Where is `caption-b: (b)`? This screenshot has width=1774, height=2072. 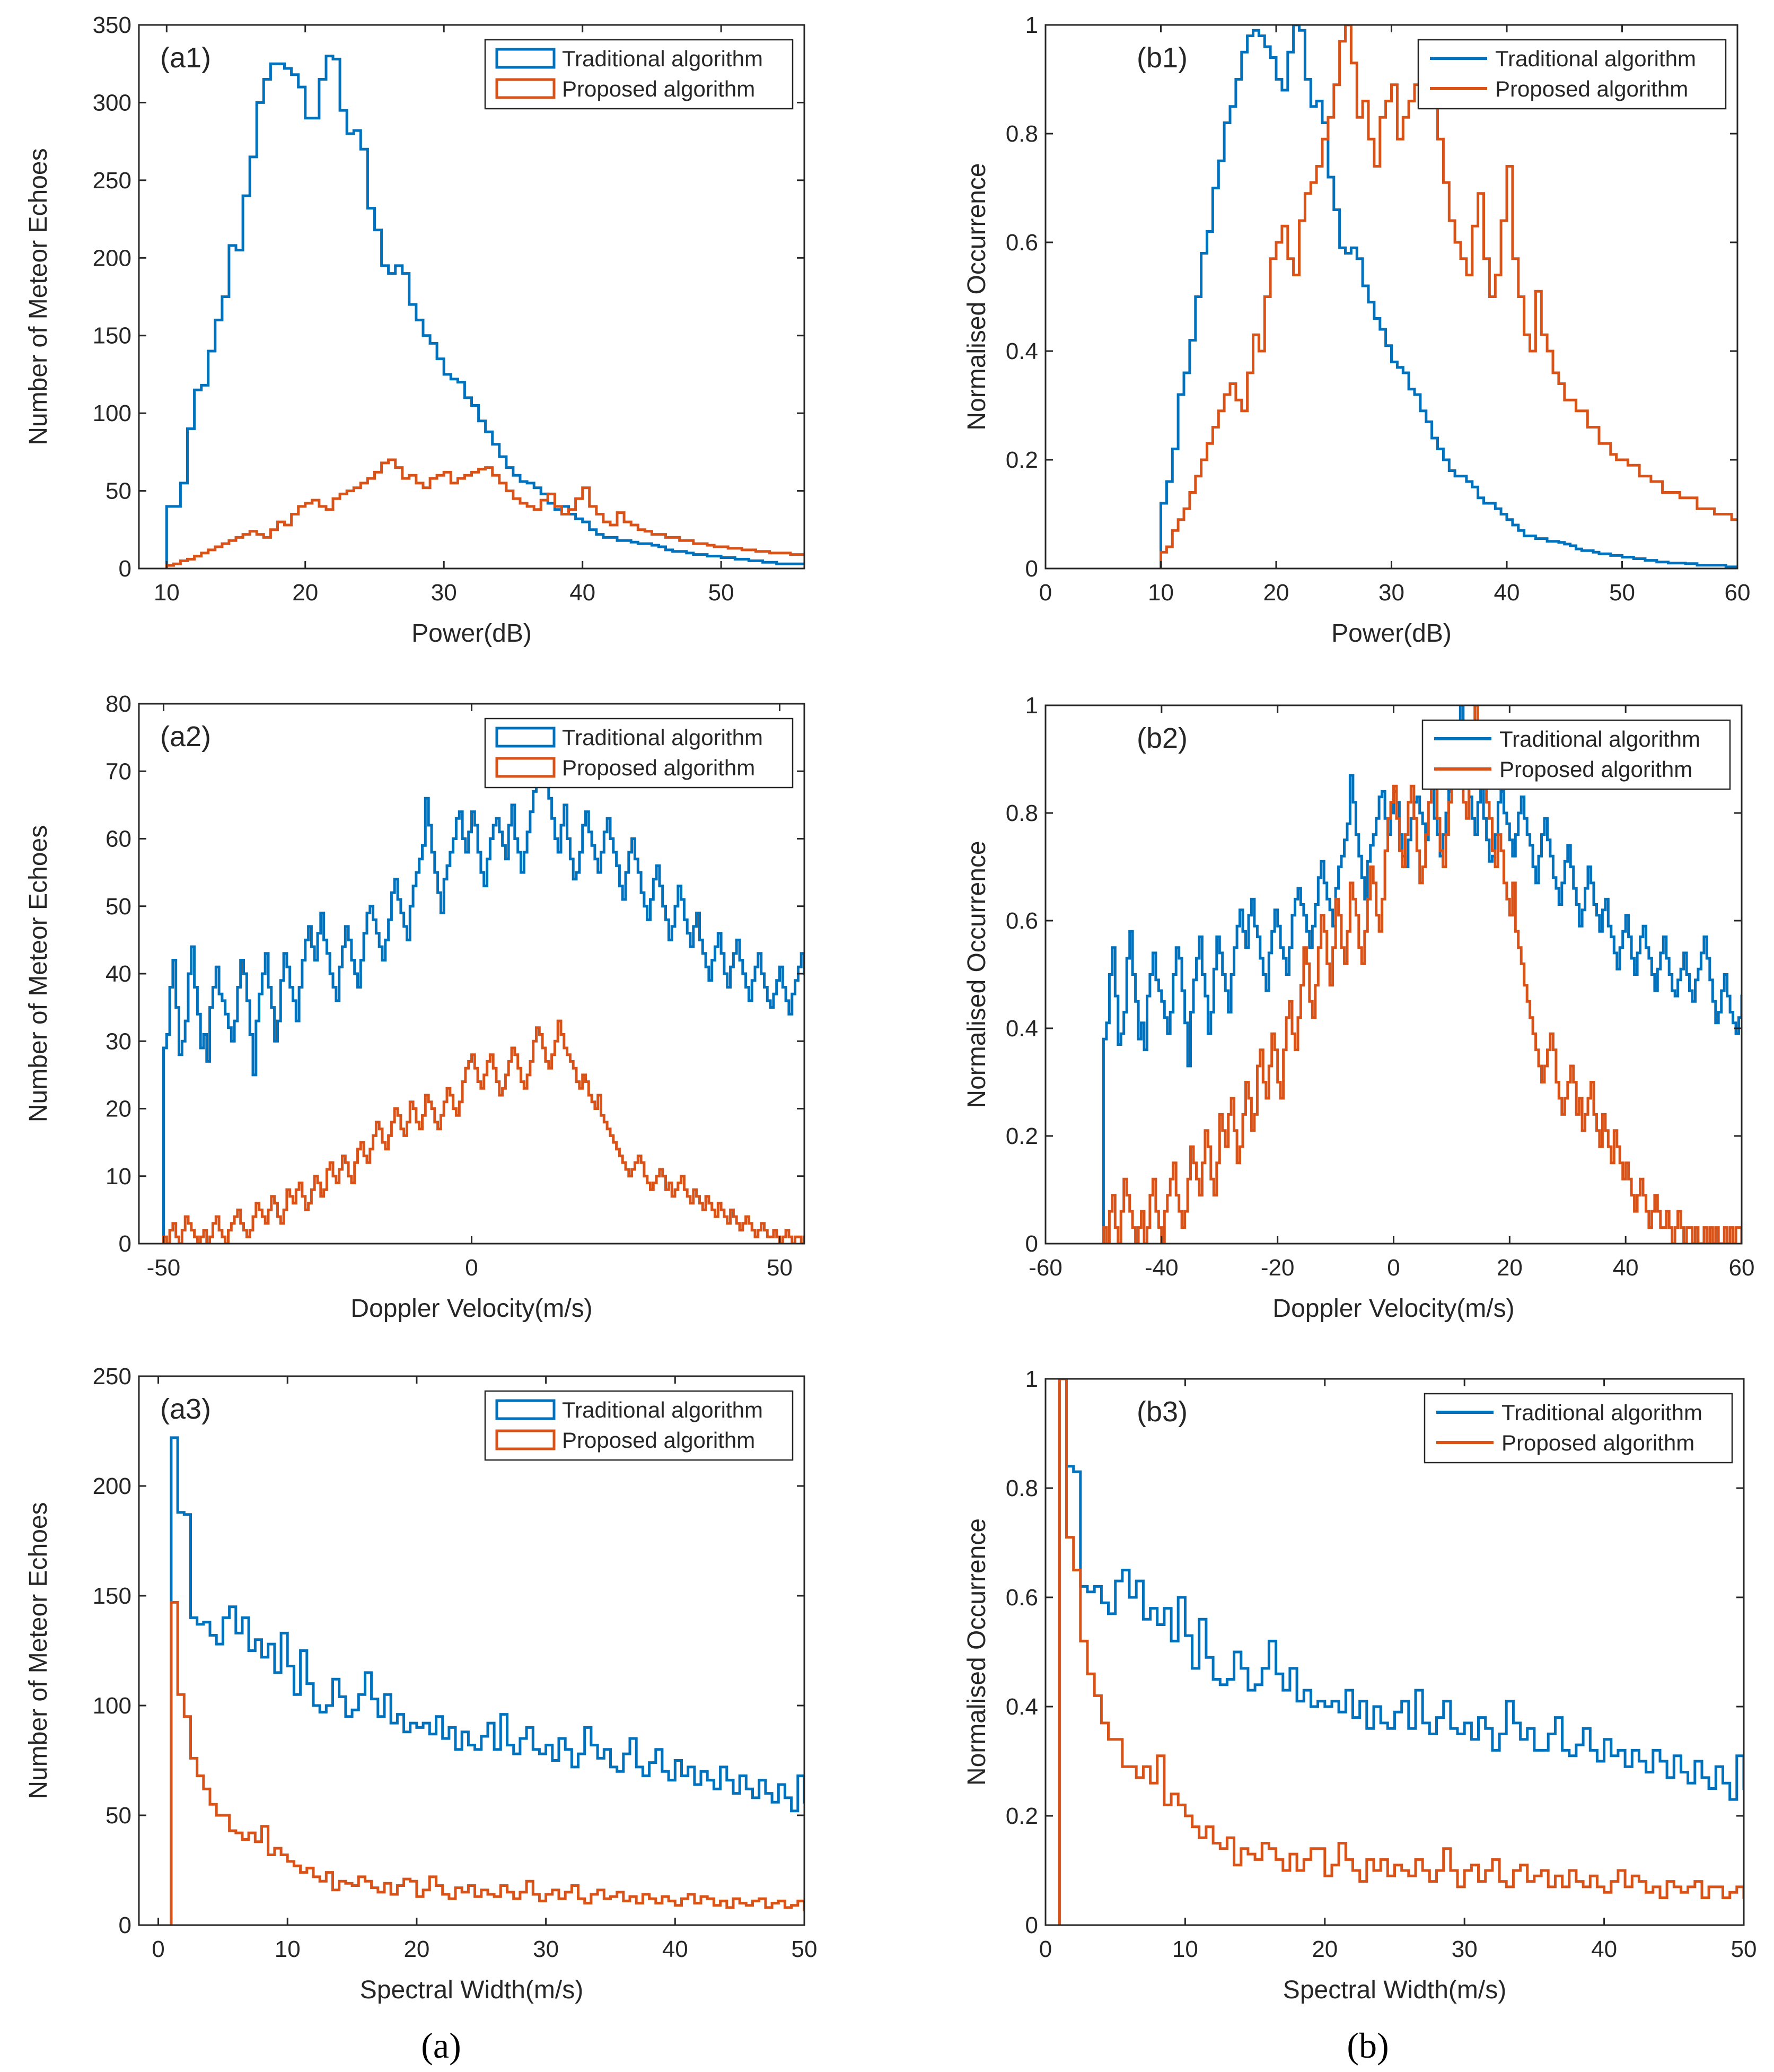
caption-b: (b) is located at coordinates (1368, 2045).